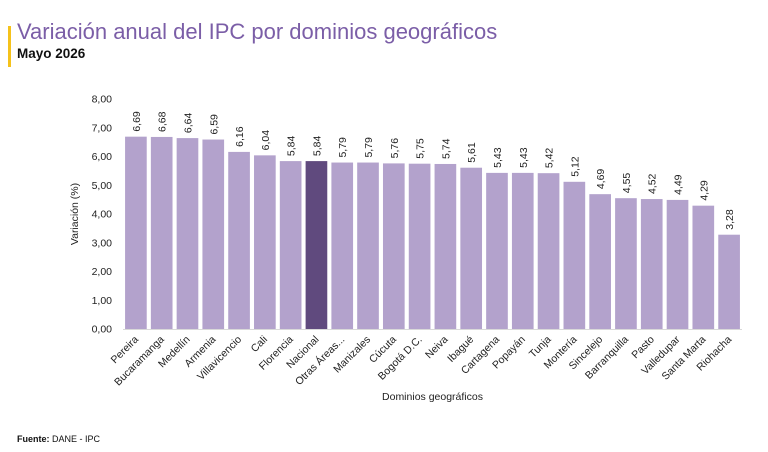  I want to click on y-tick-label: 1,00, so click(102, 301).